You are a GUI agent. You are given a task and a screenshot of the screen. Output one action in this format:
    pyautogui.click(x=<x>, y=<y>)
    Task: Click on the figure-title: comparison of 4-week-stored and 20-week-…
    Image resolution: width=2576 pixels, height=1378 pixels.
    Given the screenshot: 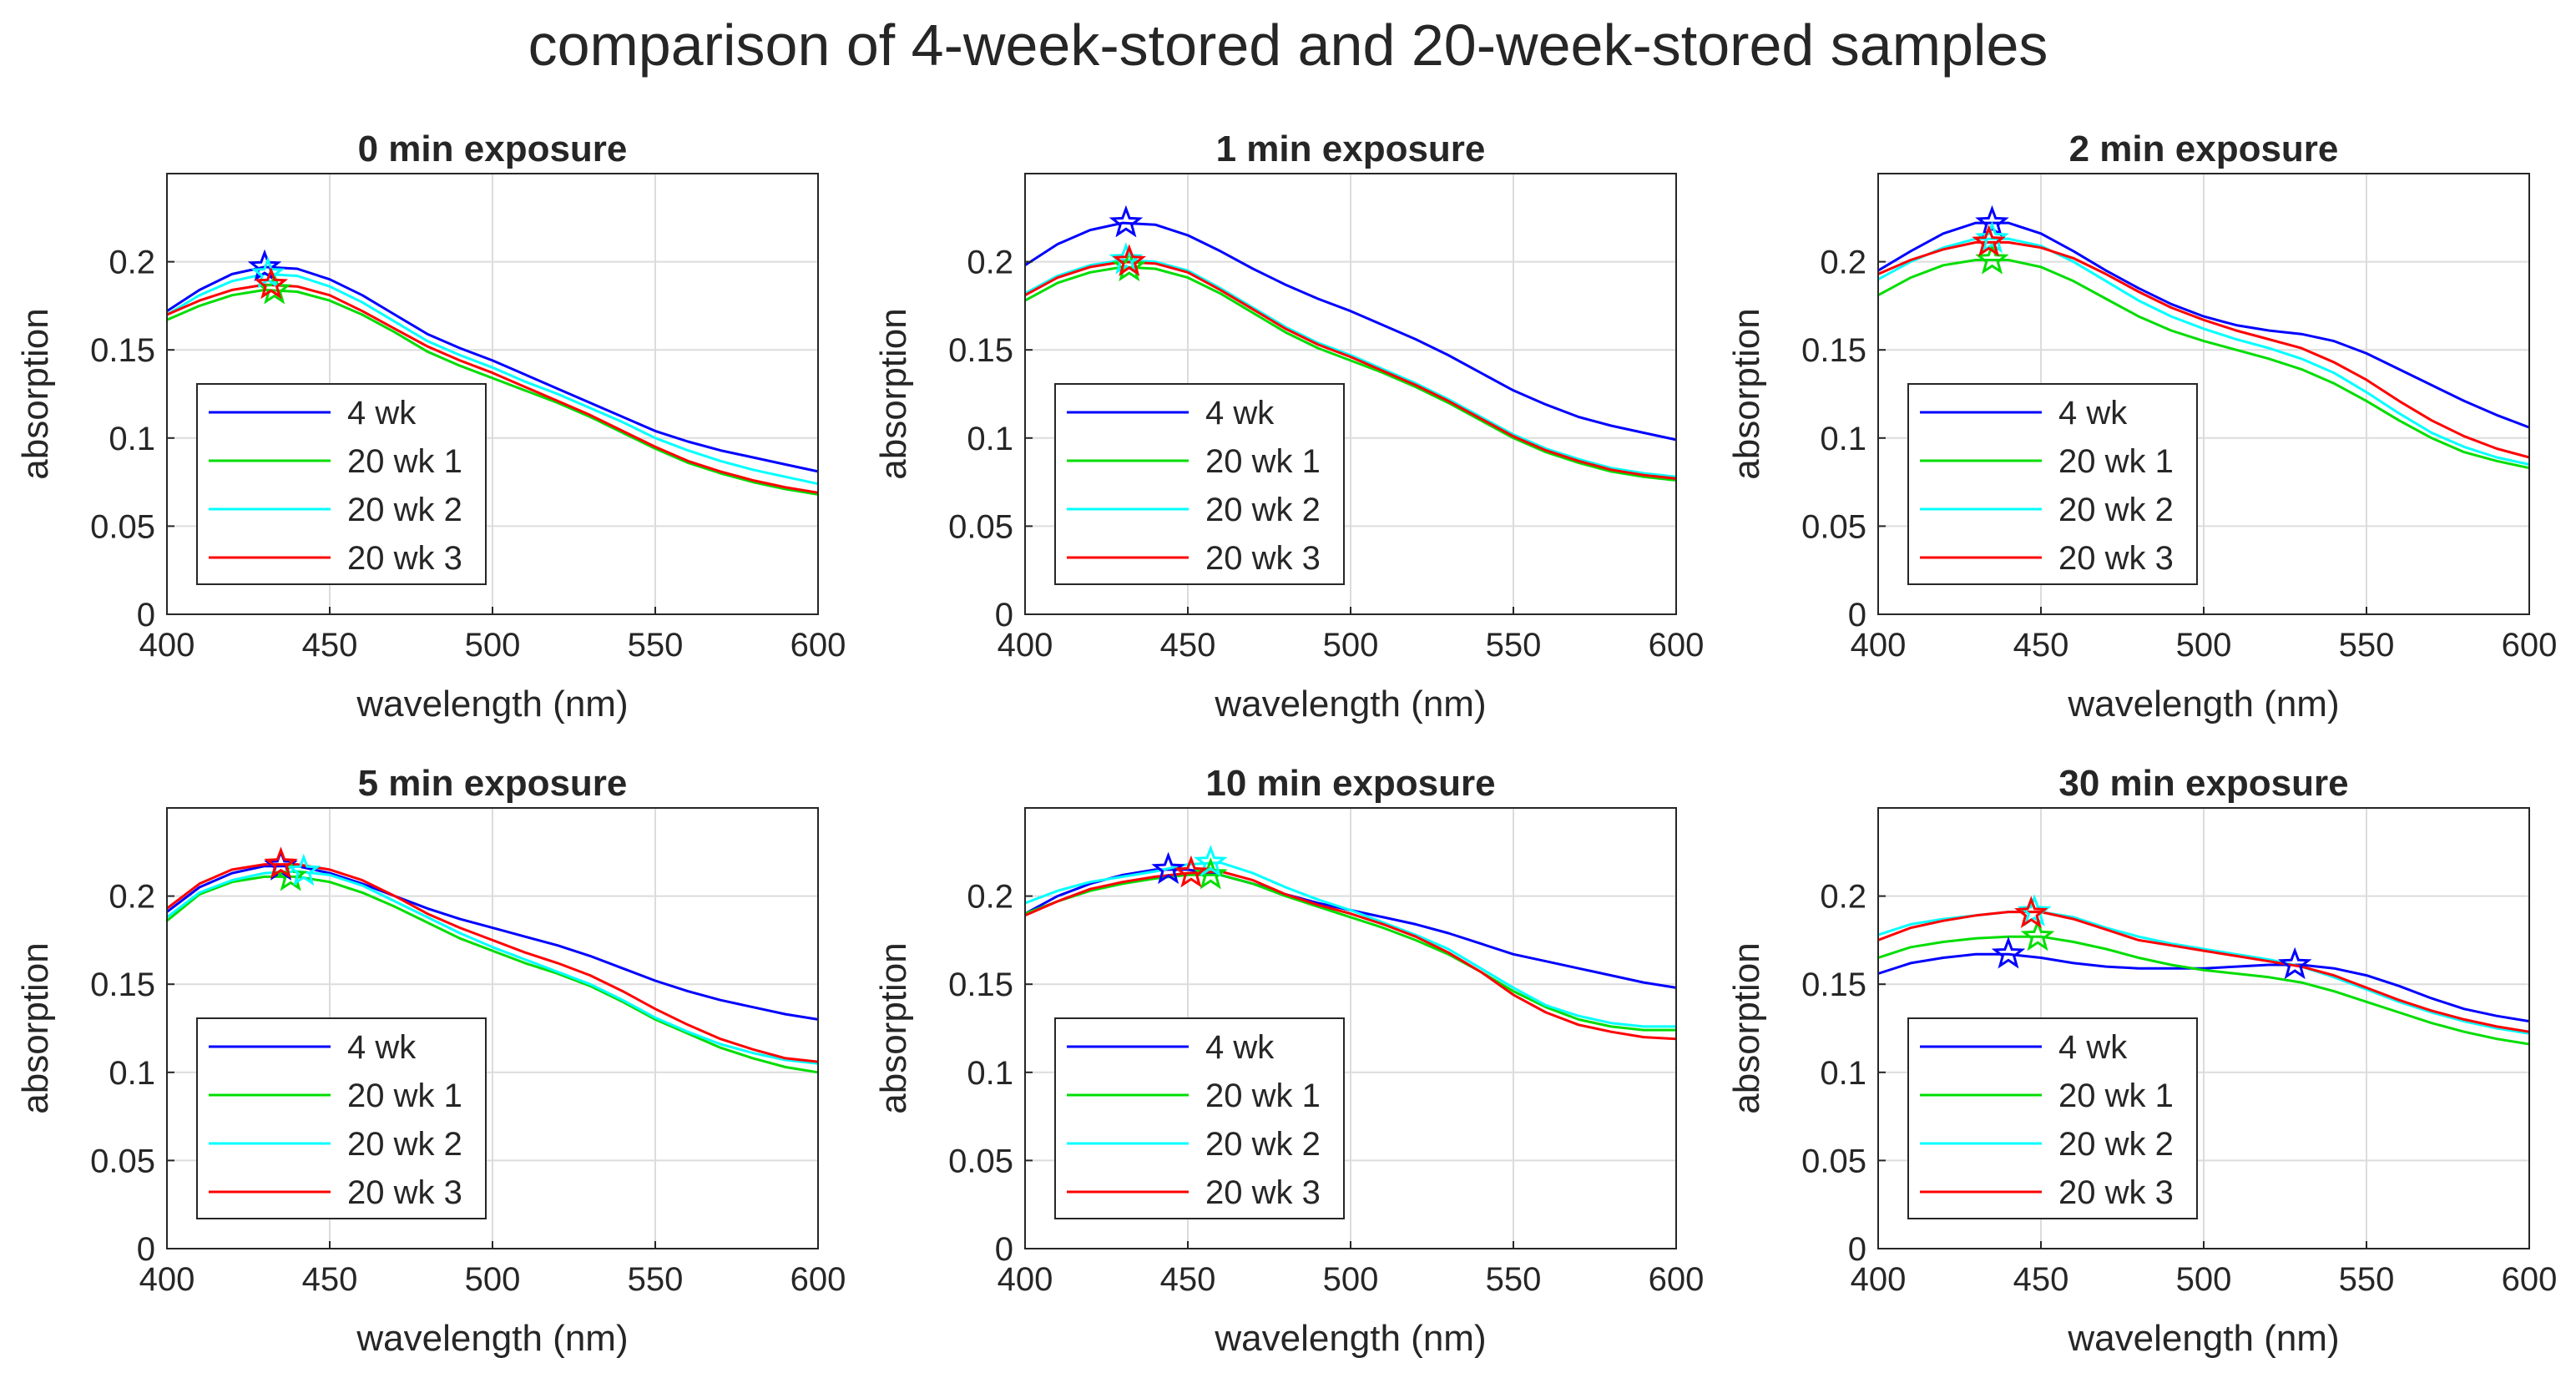 What is the action you would take?
    pyautogui.click(x=1288, y=45)
    